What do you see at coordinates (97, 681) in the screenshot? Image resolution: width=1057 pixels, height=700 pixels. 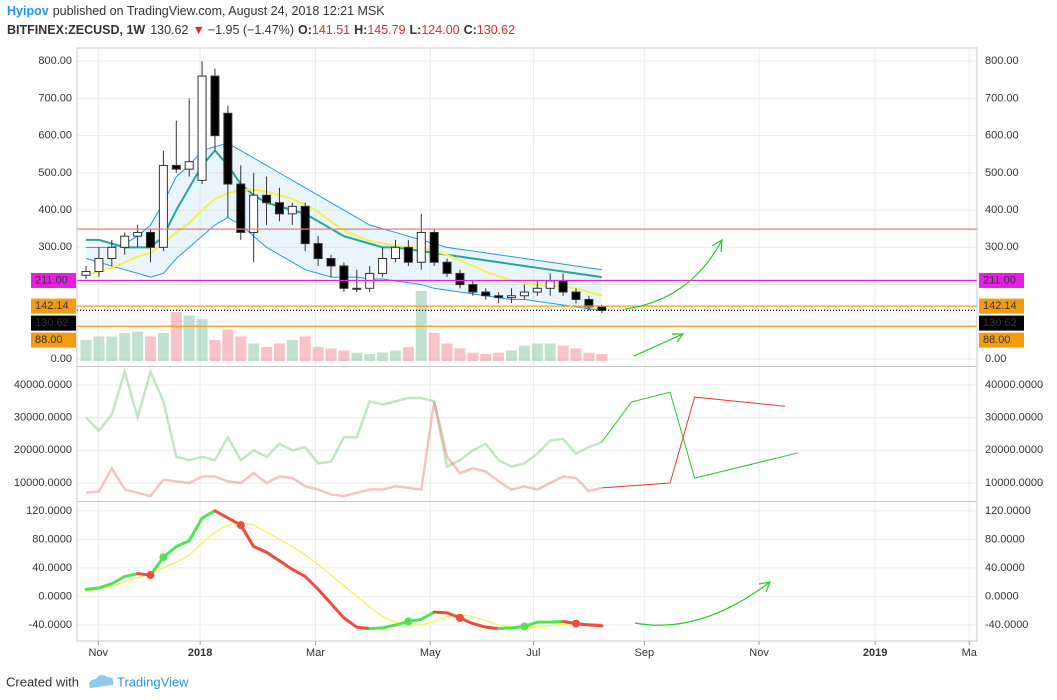 I see `footer: Created with TradingView` at bounding box center [97, 681].